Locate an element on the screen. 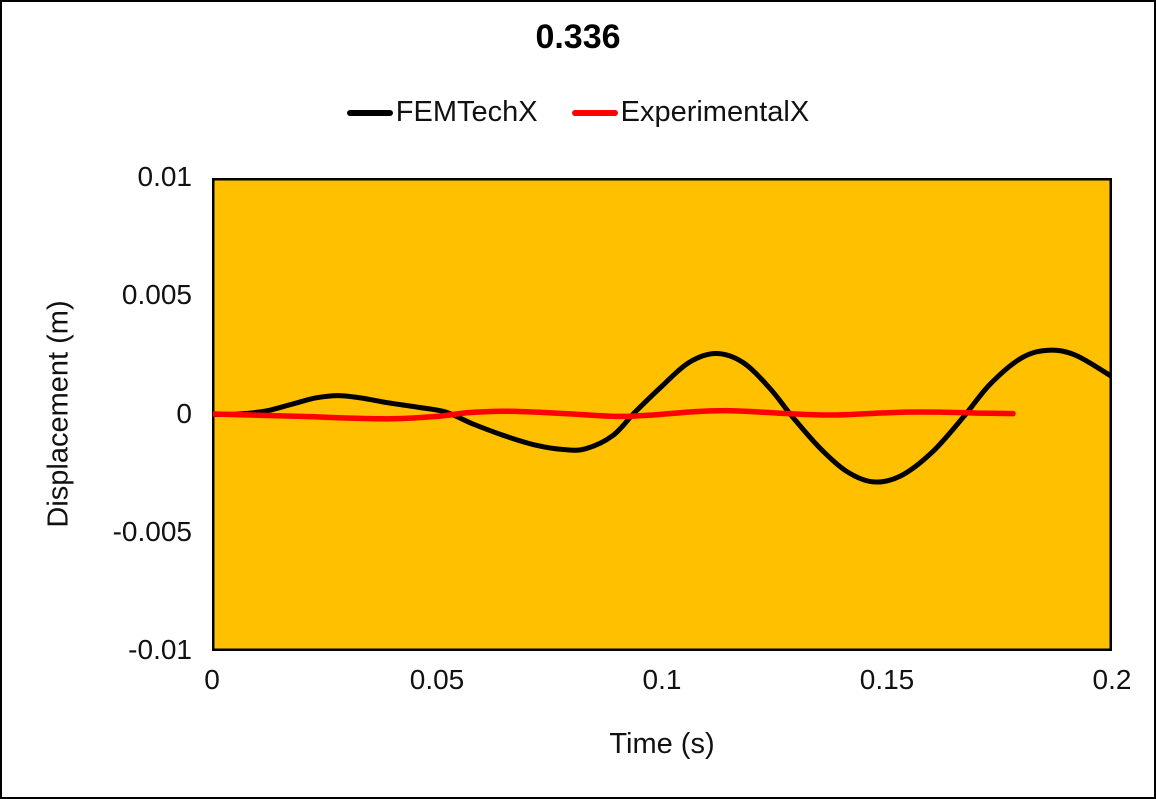 This screenshot has height=799, width=1156. y-tick-label: -0.01 is located at coordinates (160, 649).